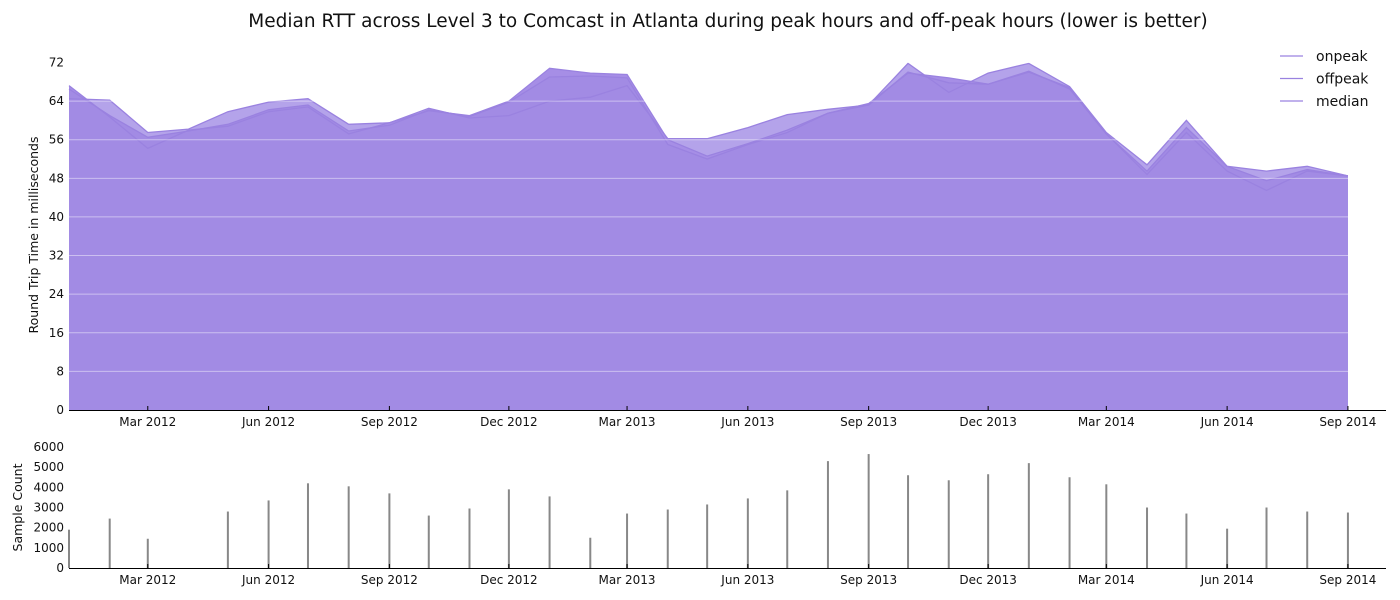 Image resolution: width=1400 pixels, height=600 pixels. Describe the element at coordinates (48, 528) in the screenshot. I see `y-tick-label: 2000` at that location.